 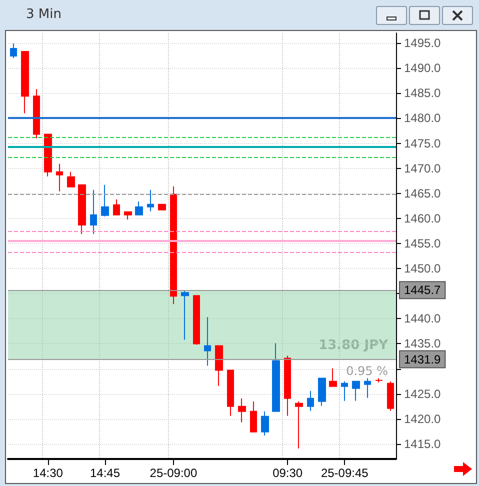 I want to click on y-tick-label: 1425.0, so click(x=423, y=393).